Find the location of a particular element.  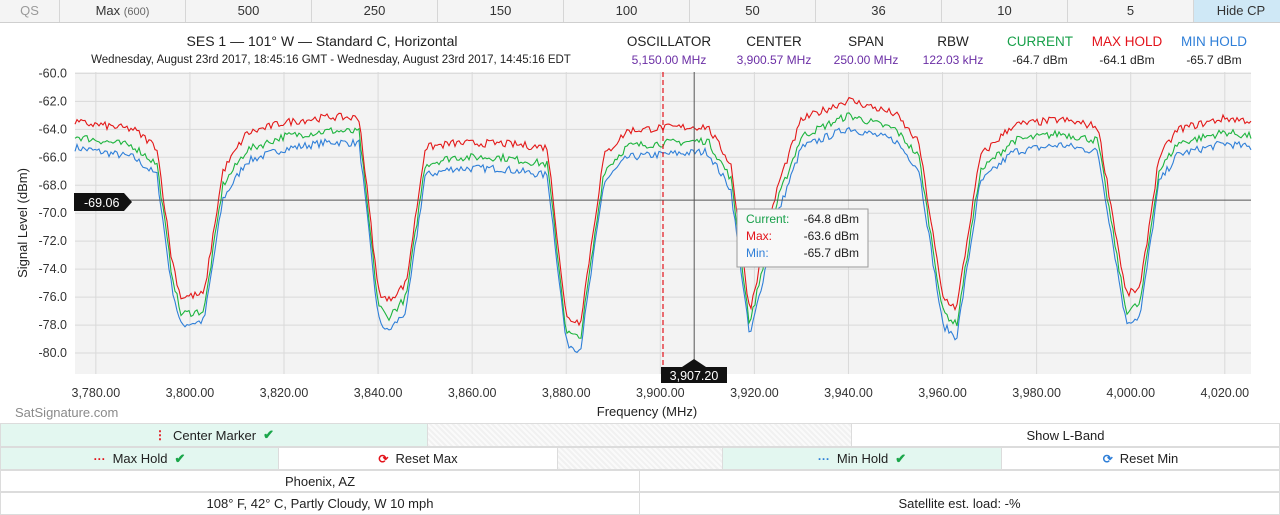

y-axis-label: Signal Level (dBm) is located at coordinates (22, 223).